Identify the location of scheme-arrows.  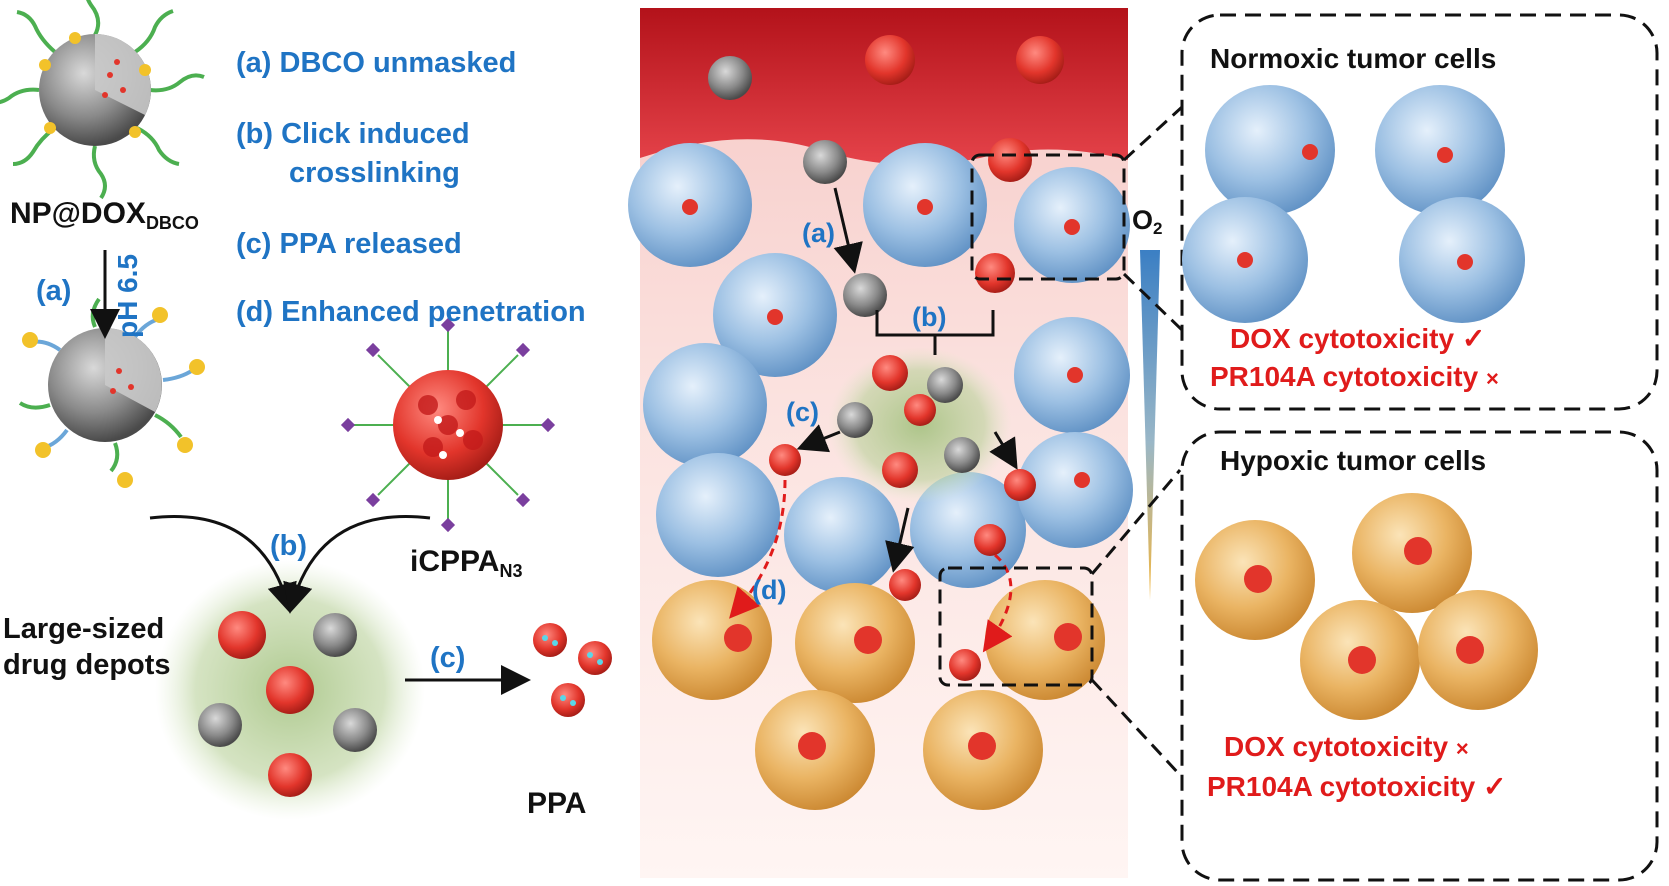
(310, 472).